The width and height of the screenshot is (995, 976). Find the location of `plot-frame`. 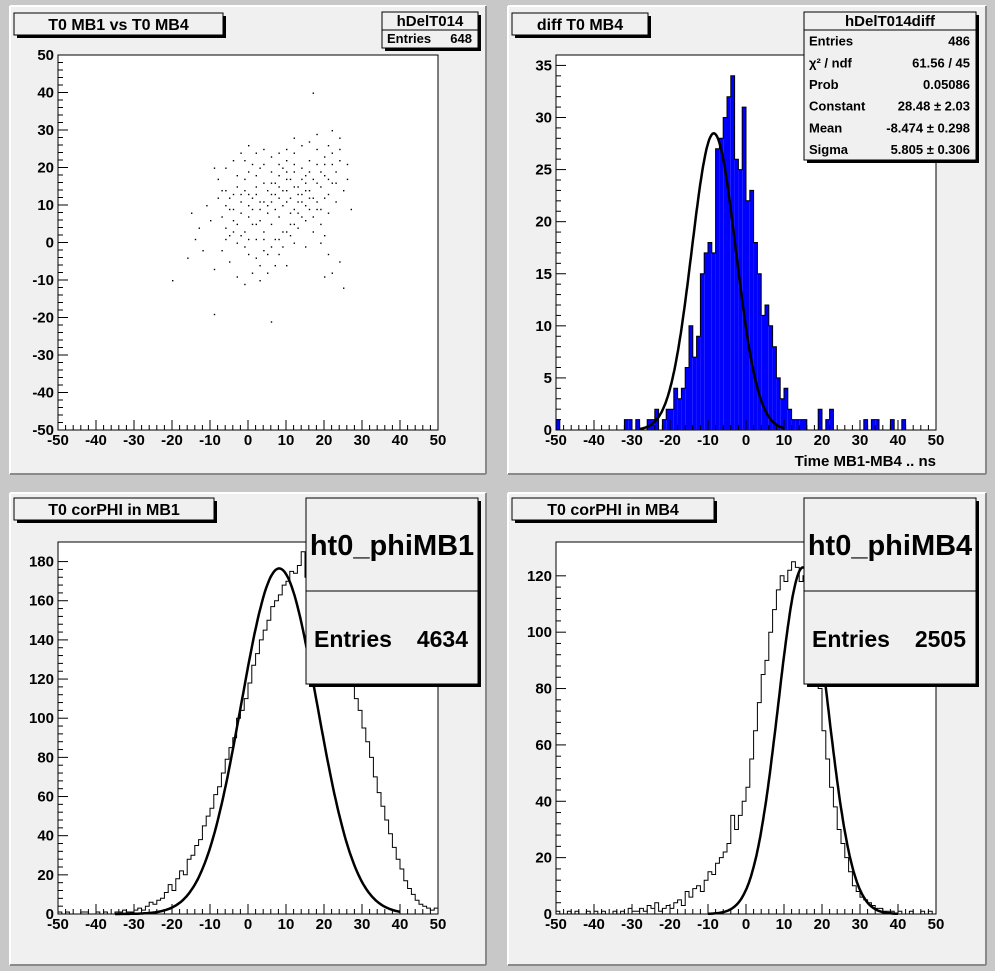

plot-frame is located at coordinates (248, 242).